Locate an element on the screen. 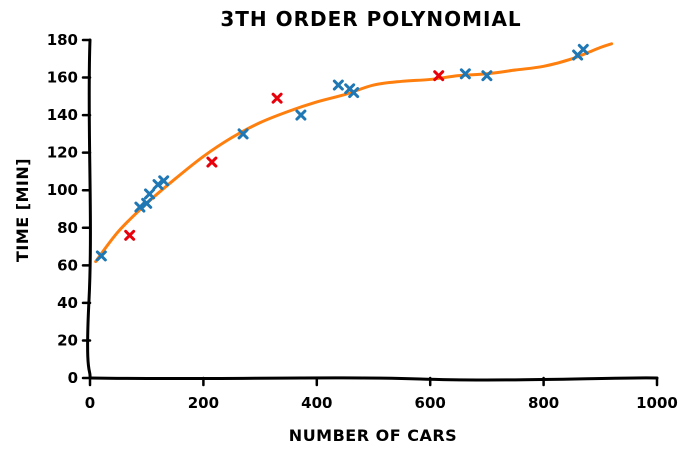 The height and width of the screenshot is (453, 692). x-tick-label: 0 is located at coordinates (90, 403).